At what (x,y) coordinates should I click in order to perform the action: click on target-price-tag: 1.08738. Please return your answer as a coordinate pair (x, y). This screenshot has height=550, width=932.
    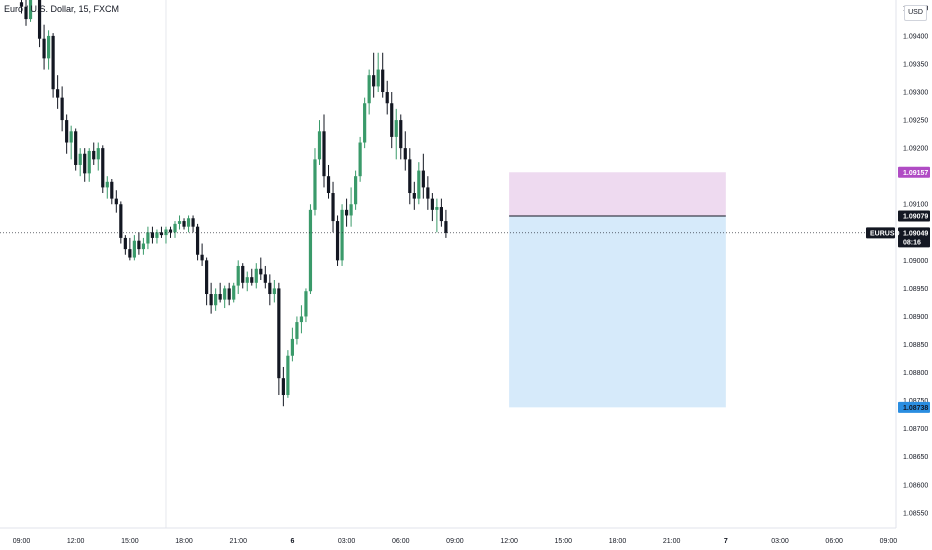
    Looking at the image, I should click on (914, 407).